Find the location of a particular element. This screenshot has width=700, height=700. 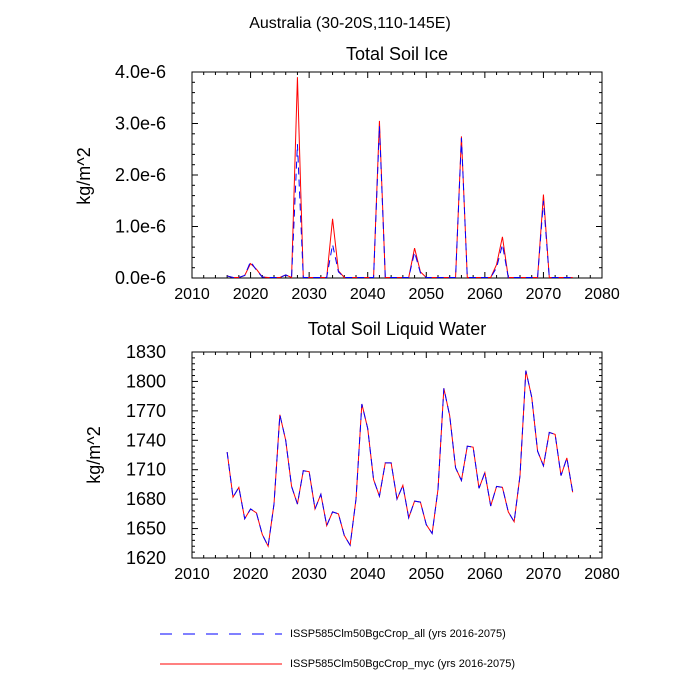

soil-liquid-water-xtick-label: 2060 is located at coordinates (485, 574).